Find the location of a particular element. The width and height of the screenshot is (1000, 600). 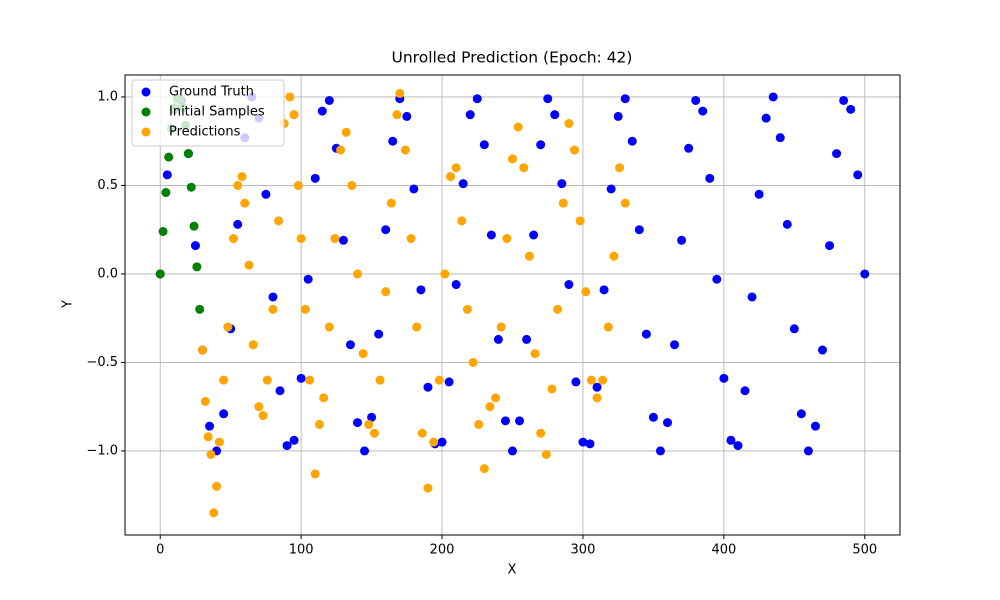

x-axis-label: X is located at coordinates (512, 570).